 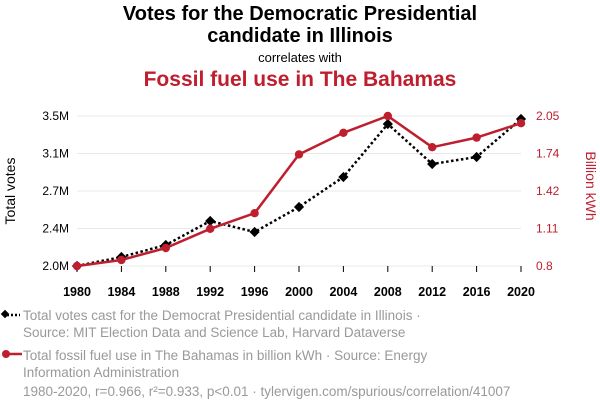 What do you see at coordinates (388, 292) in the screenshot?
I see `x-tick-label: 2008` at bounding box center [388, 292].